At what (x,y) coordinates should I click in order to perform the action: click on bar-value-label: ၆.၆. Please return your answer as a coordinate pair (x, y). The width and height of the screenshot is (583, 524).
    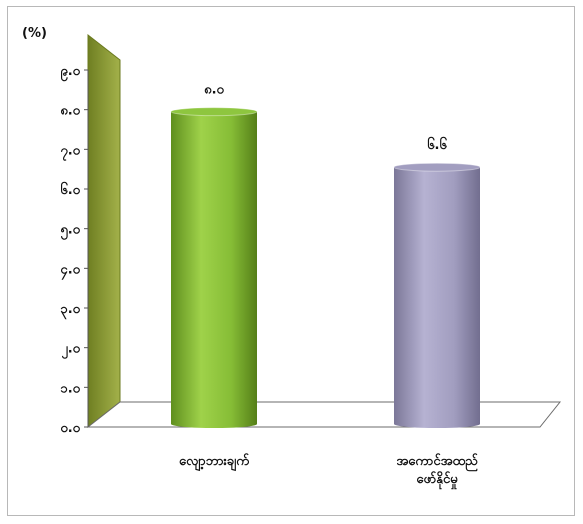
    Looking at the image, I should click on (437, 144).